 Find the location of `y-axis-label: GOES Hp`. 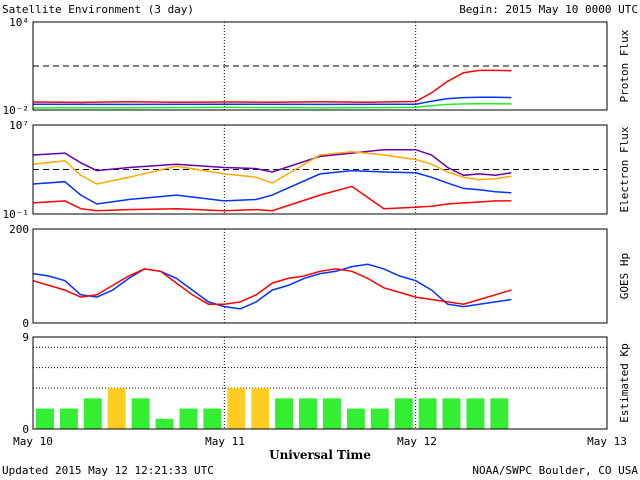

y-axis-label: GOES Hp is located at coordinates (624, 276).